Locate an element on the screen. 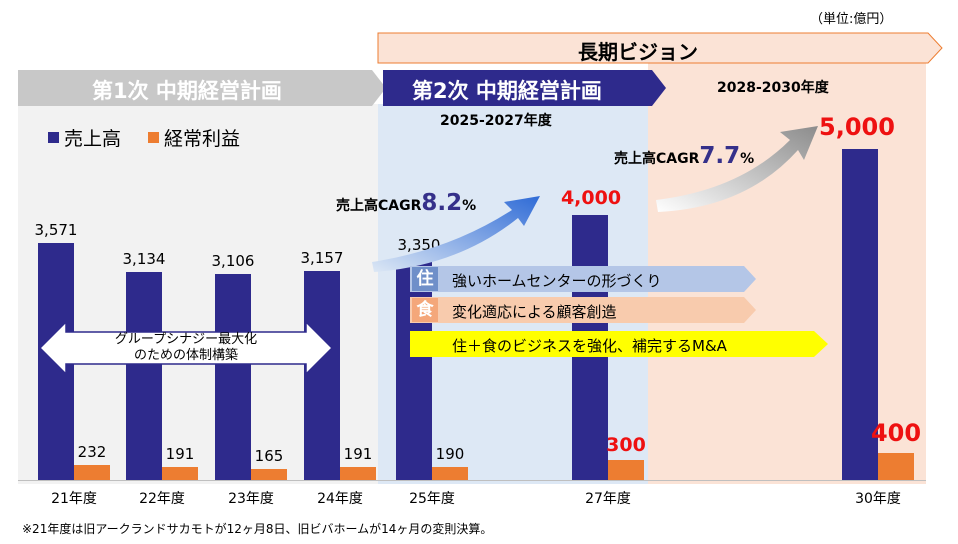 This screenshot has height=544, width=958. cagr-1-value: 8.2 is located at coordinates (442, 203).